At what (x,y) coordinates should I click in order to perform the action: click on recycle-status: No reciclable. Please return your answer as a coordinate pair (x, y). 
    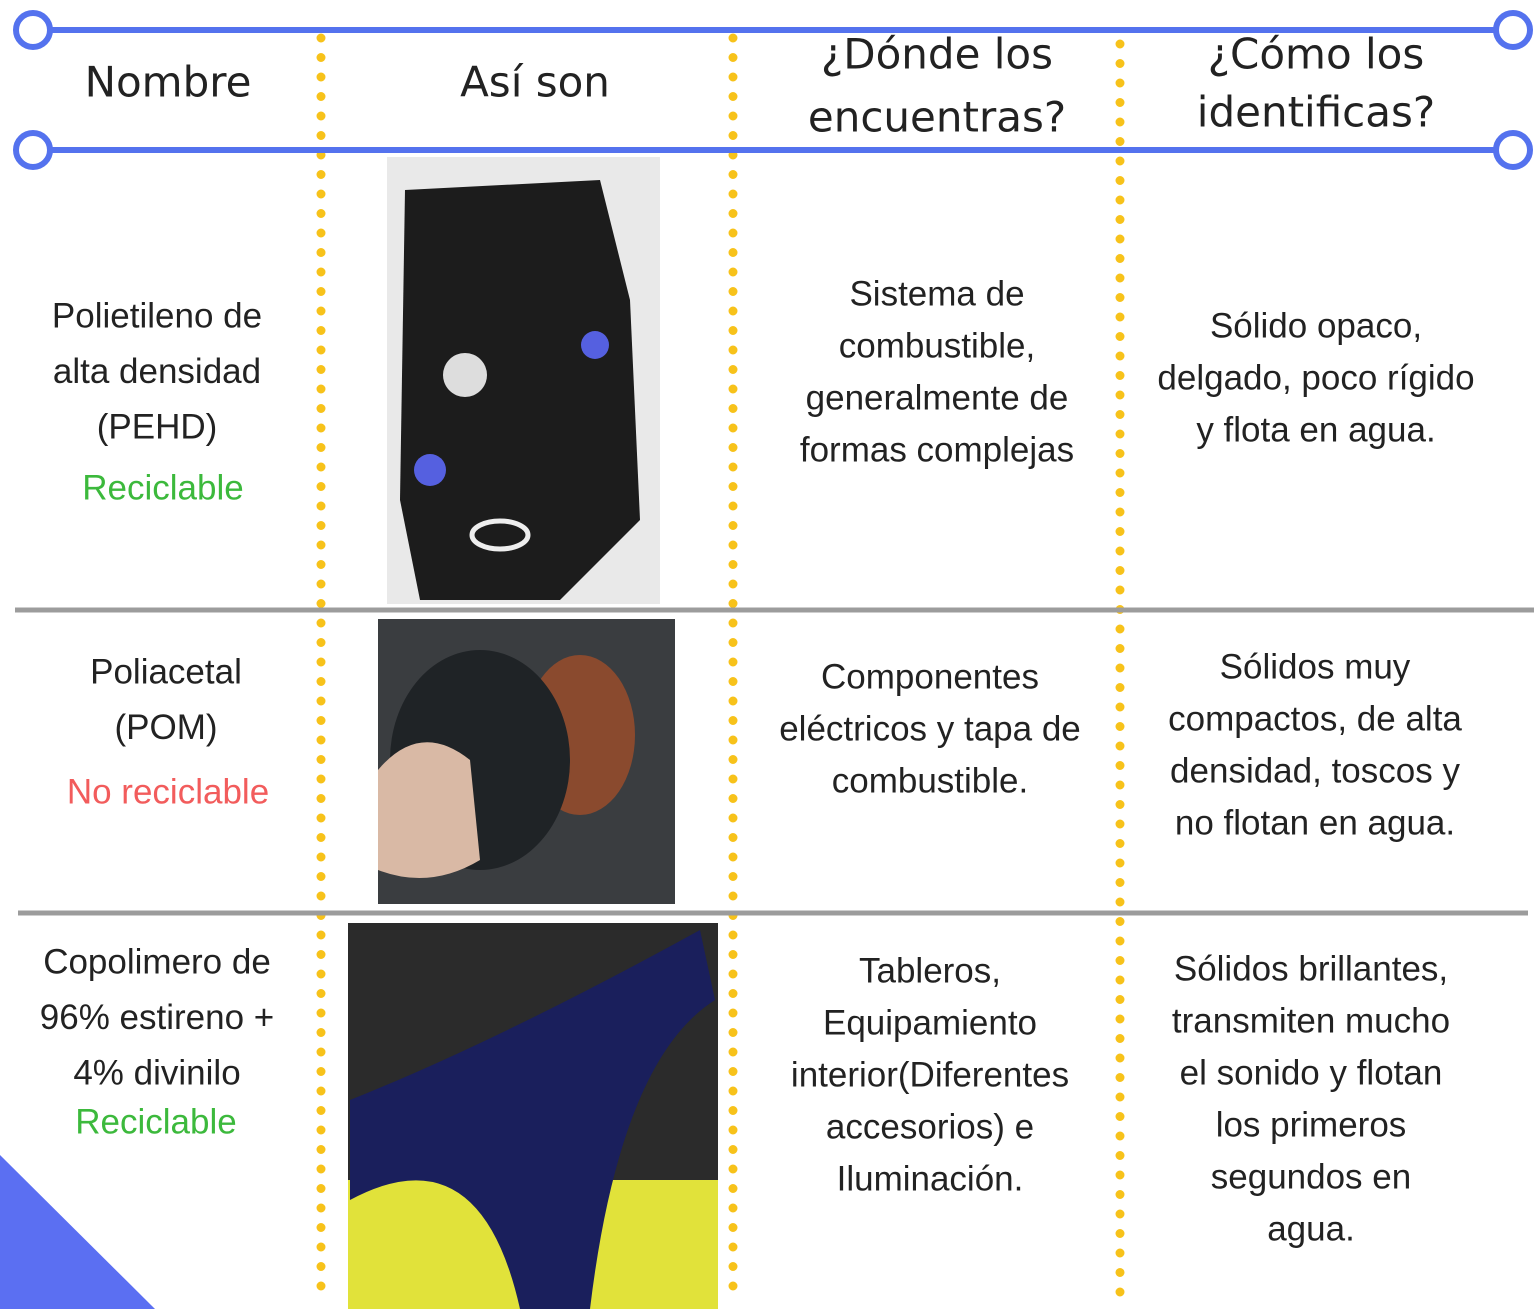
    Looking at the image, I should click on (168, 791).